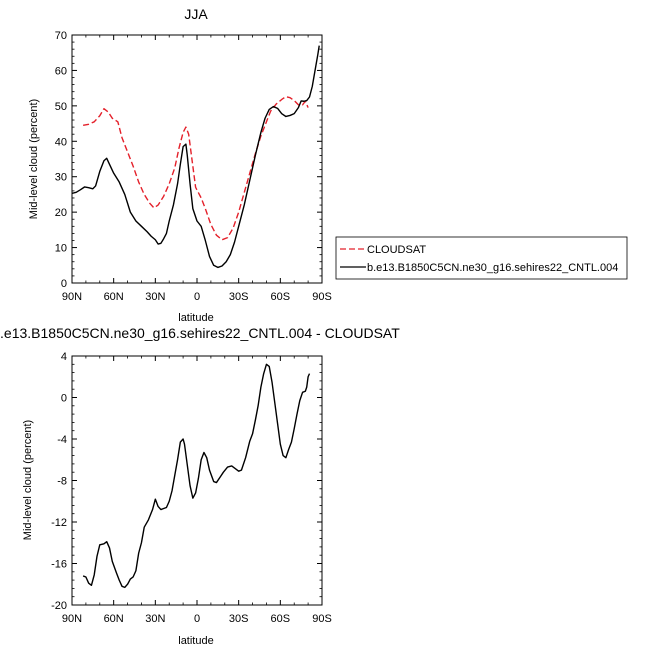 This screenshot has height=653, width=654. Describe the element at coordinates (281, 297) in the screenshot. I see `top-x-tick-label: 60S` at that location.